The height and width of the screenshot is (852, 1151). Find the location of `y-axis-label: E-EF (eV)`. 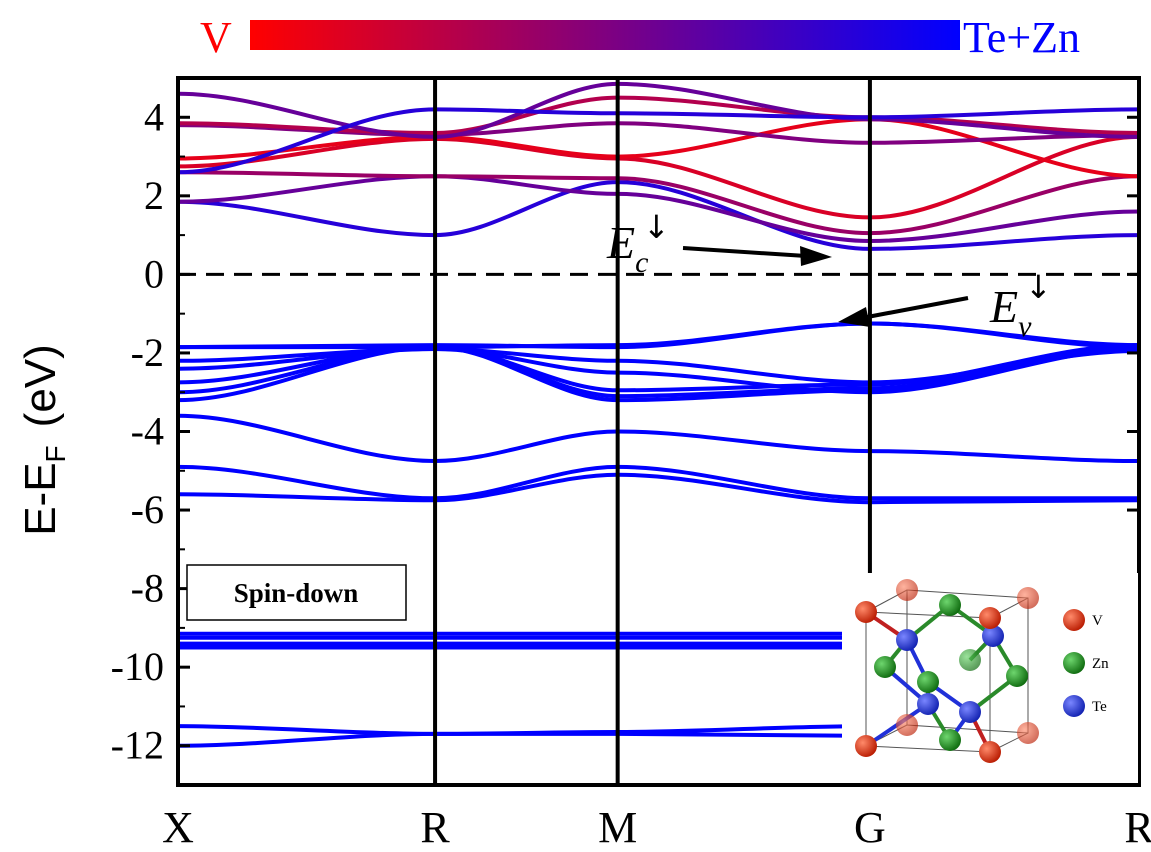

y-axis-label: E-EF (eV) is located at coordinates (43, 440).